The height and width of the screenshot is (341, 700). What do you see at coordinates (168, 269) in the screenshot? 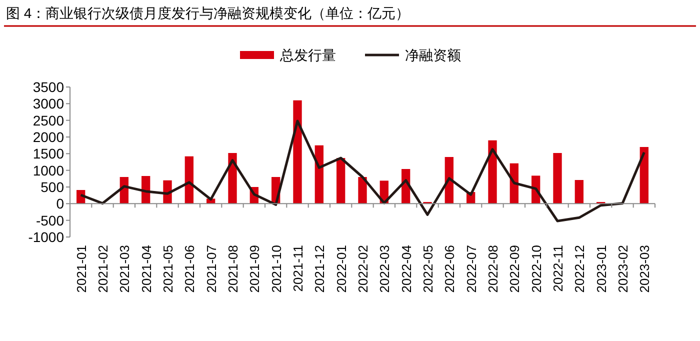
I see `x-tick-label: 2021-05` at bounding box center [168, 269].